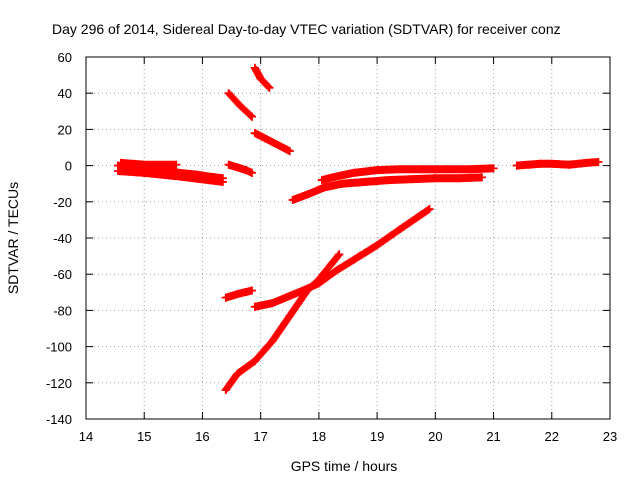 This screenshot has height=480, width=640. What do you see at coordinates (65, 57) in the screenshot?
I see `y-tick-label: 60` at bounding box center [65, 57].